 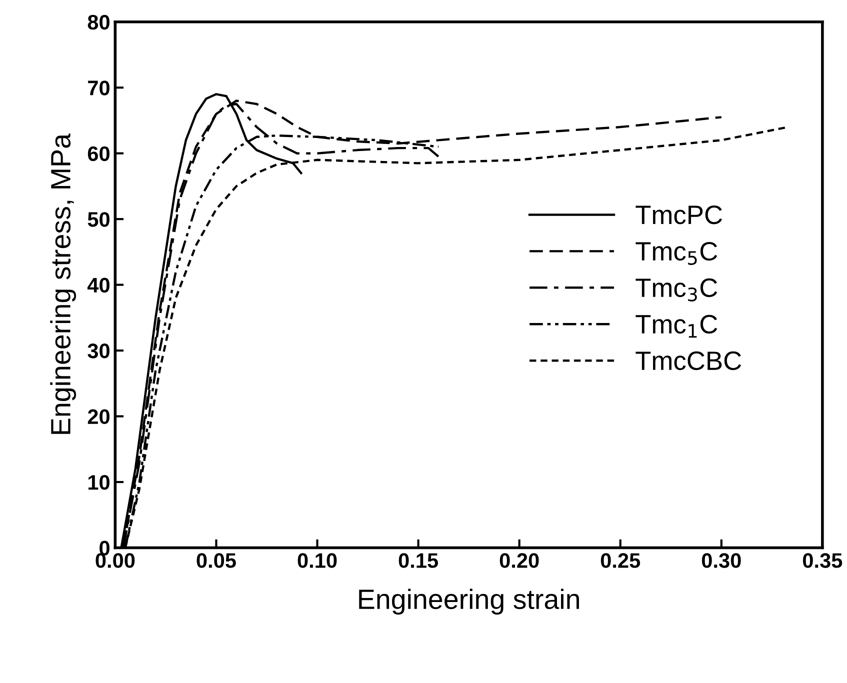 What do you see at coordinates (99, 416) in the screenshot?
I see `y-tick-label: 20` at bounding box center [99, 416].